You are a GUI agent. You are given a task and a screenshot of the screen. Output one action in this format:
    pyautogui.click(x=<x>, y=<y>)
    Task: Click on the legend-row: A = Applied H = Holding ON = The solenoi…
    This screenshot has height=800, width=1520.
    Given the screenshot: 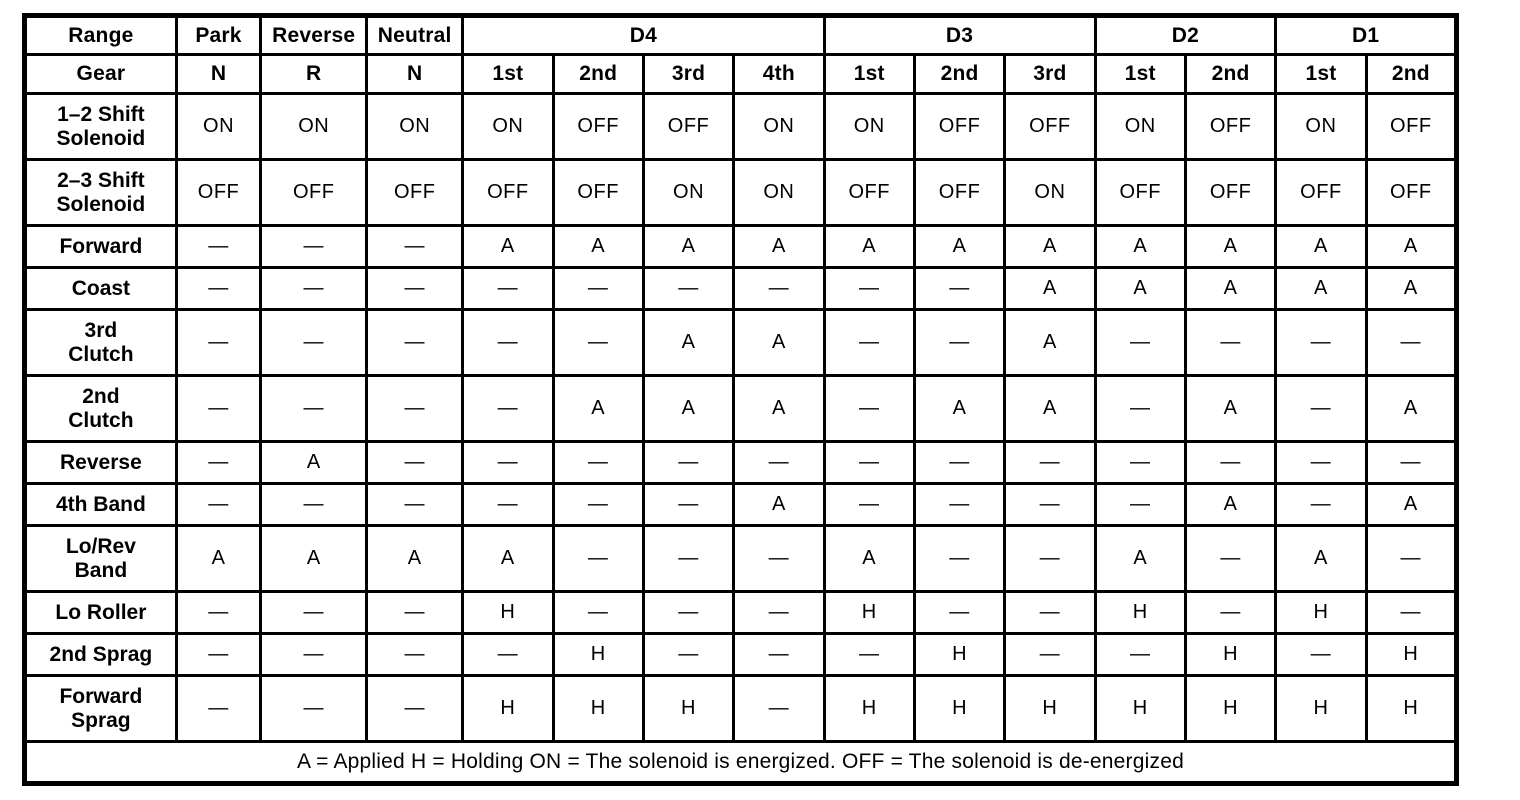 What is the action you would take?
    pyautogui.click(x=740, y=762)
    